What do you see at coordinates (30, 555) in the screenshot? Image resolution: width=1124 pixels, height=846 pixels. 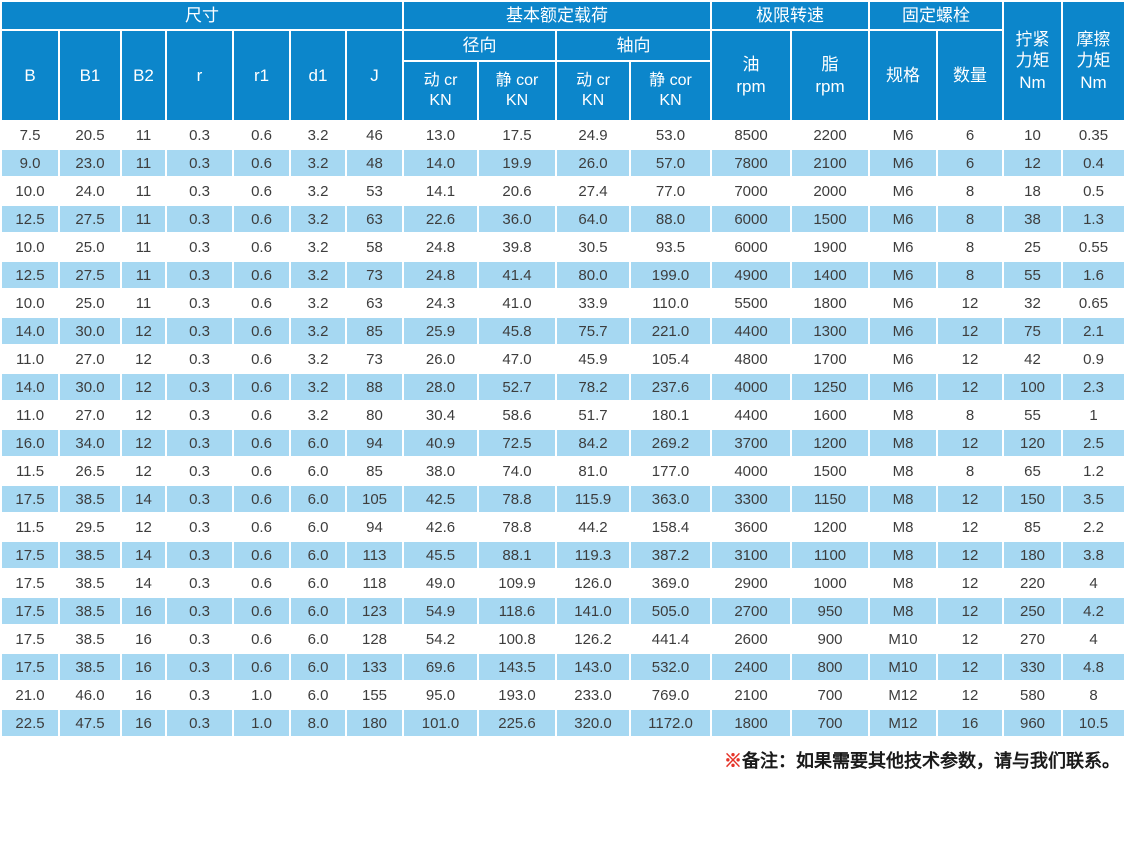 I see `cell: 17.5` at bounding box center [30, 555].